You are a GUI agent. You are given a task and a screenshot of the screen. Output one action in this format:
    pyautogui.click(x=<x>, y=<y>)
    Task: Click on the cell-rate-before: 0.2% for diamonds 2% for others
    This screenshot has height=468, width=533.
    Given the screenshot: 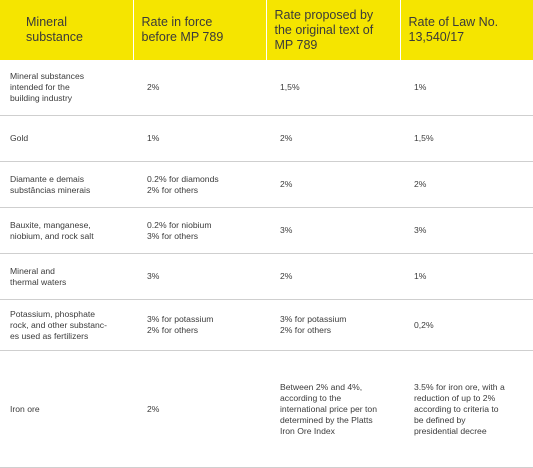 What is the action you would take?
    pyautogui.click(x=199, y=184)
    